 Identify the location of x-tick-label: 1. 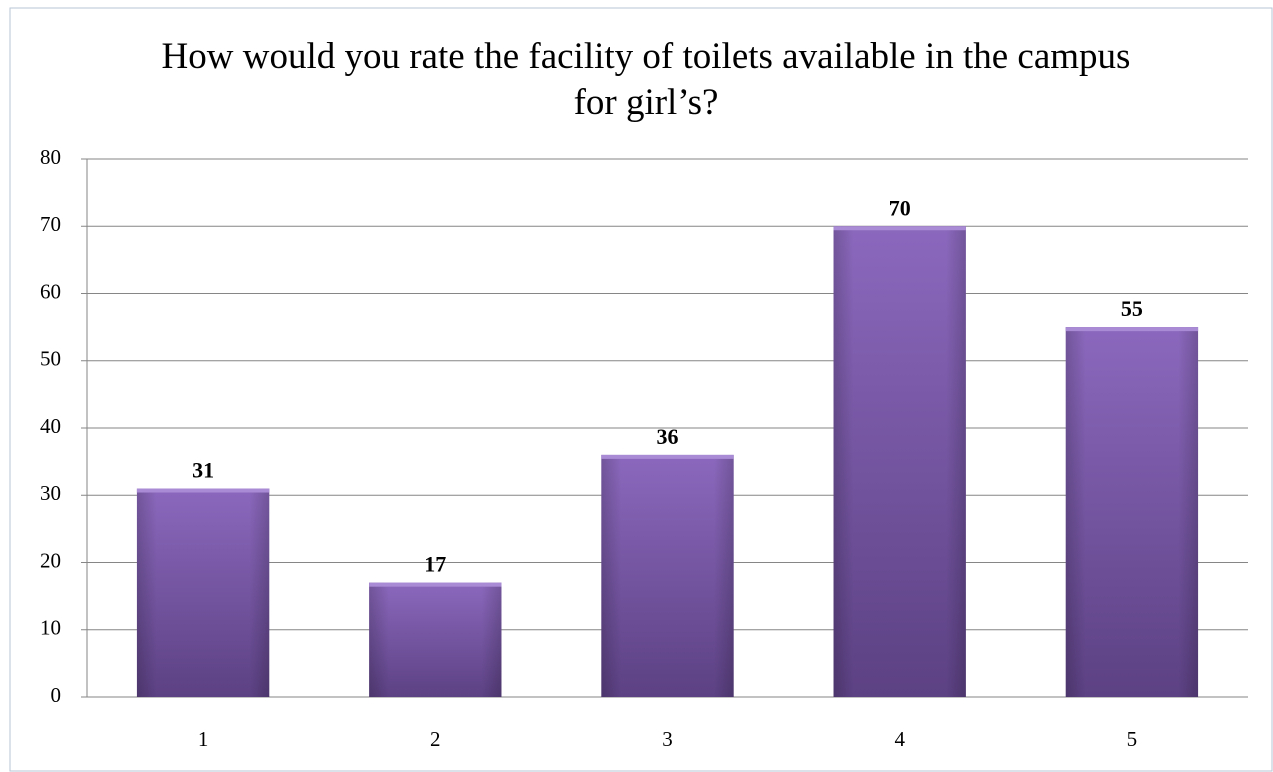
(203, 739).